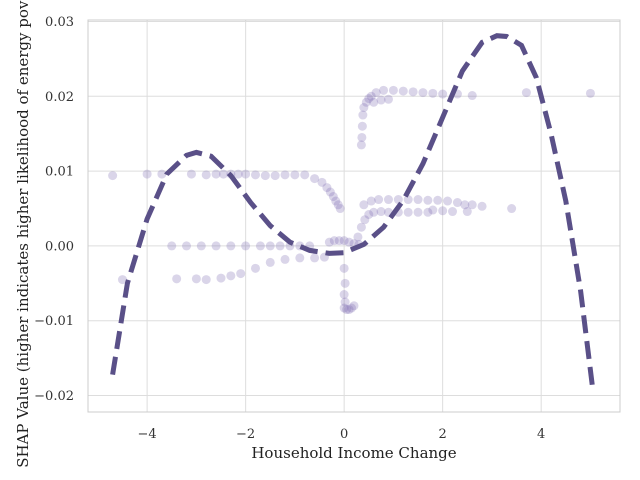 The image size is (640, 480). Describe the element at coordinates (59, 172) in the screenshot. I see `y-tick-label: 0.01` at that location.